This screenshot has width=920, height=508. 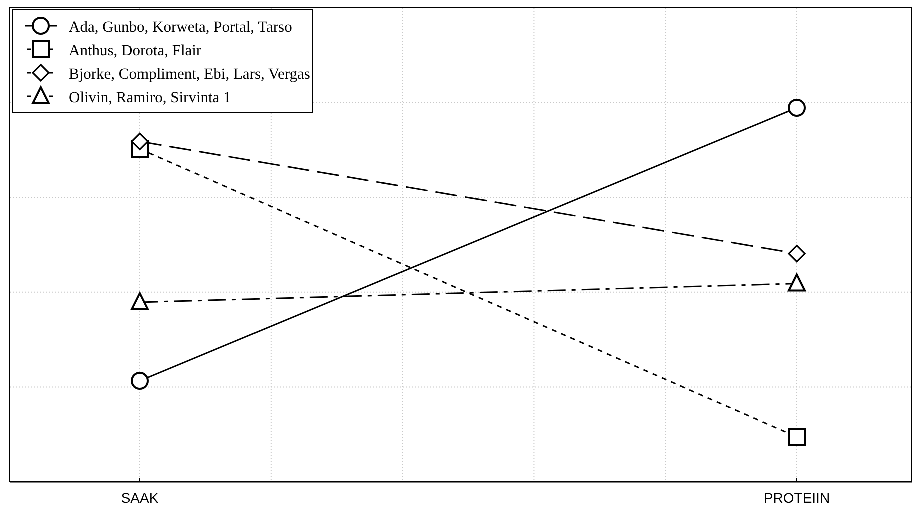 What do you see at coordinates (135, 51) in the screenshot?
I see `legend-label: Anthus, Dorota, Flair` at bounding box center [135, 51].